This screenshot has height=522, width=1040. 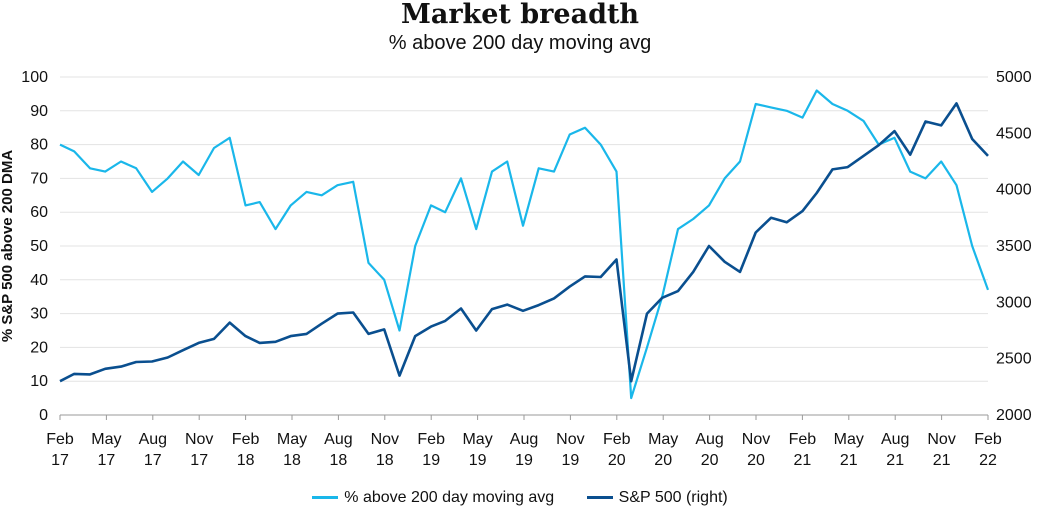 I want to click on legend-item-sp500: S&P 500 (right), so click(x=657, y=497).